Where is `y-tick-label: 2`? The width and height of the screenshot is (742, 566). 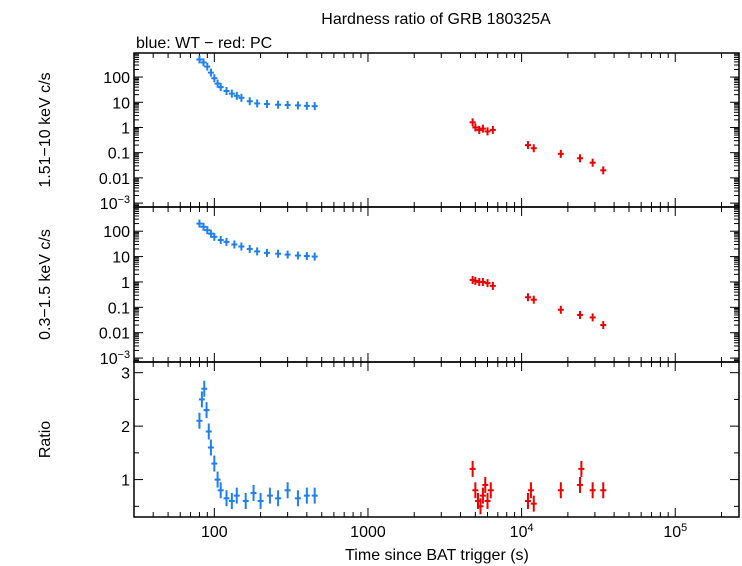 y-tick-label: 2 is located at coordinates (125, 427).